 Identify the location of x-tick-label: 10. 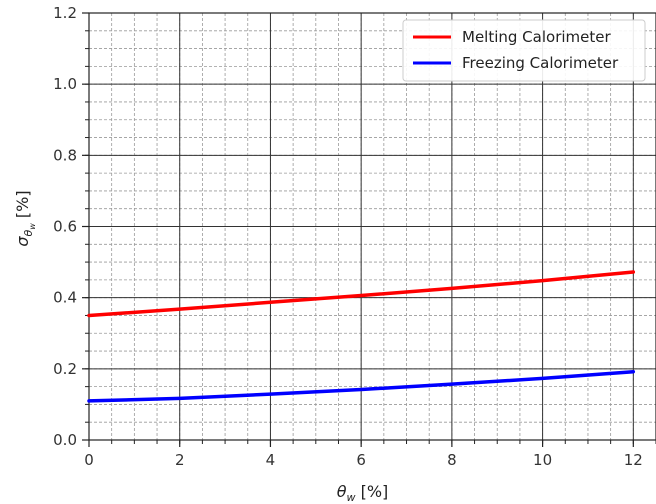
(542, 460).